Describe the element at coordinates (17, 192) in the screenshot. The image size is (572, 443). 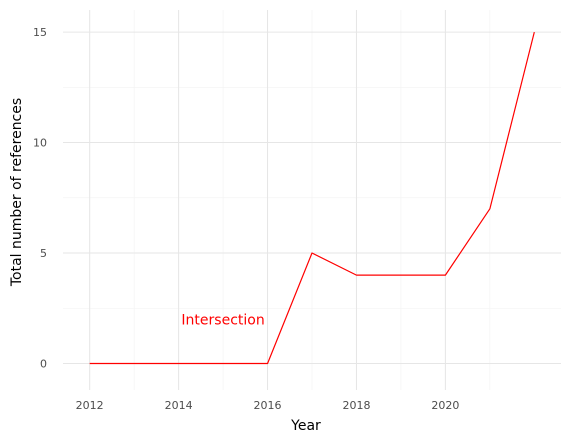
I see `y-axis-title: Total number of references` at that location.